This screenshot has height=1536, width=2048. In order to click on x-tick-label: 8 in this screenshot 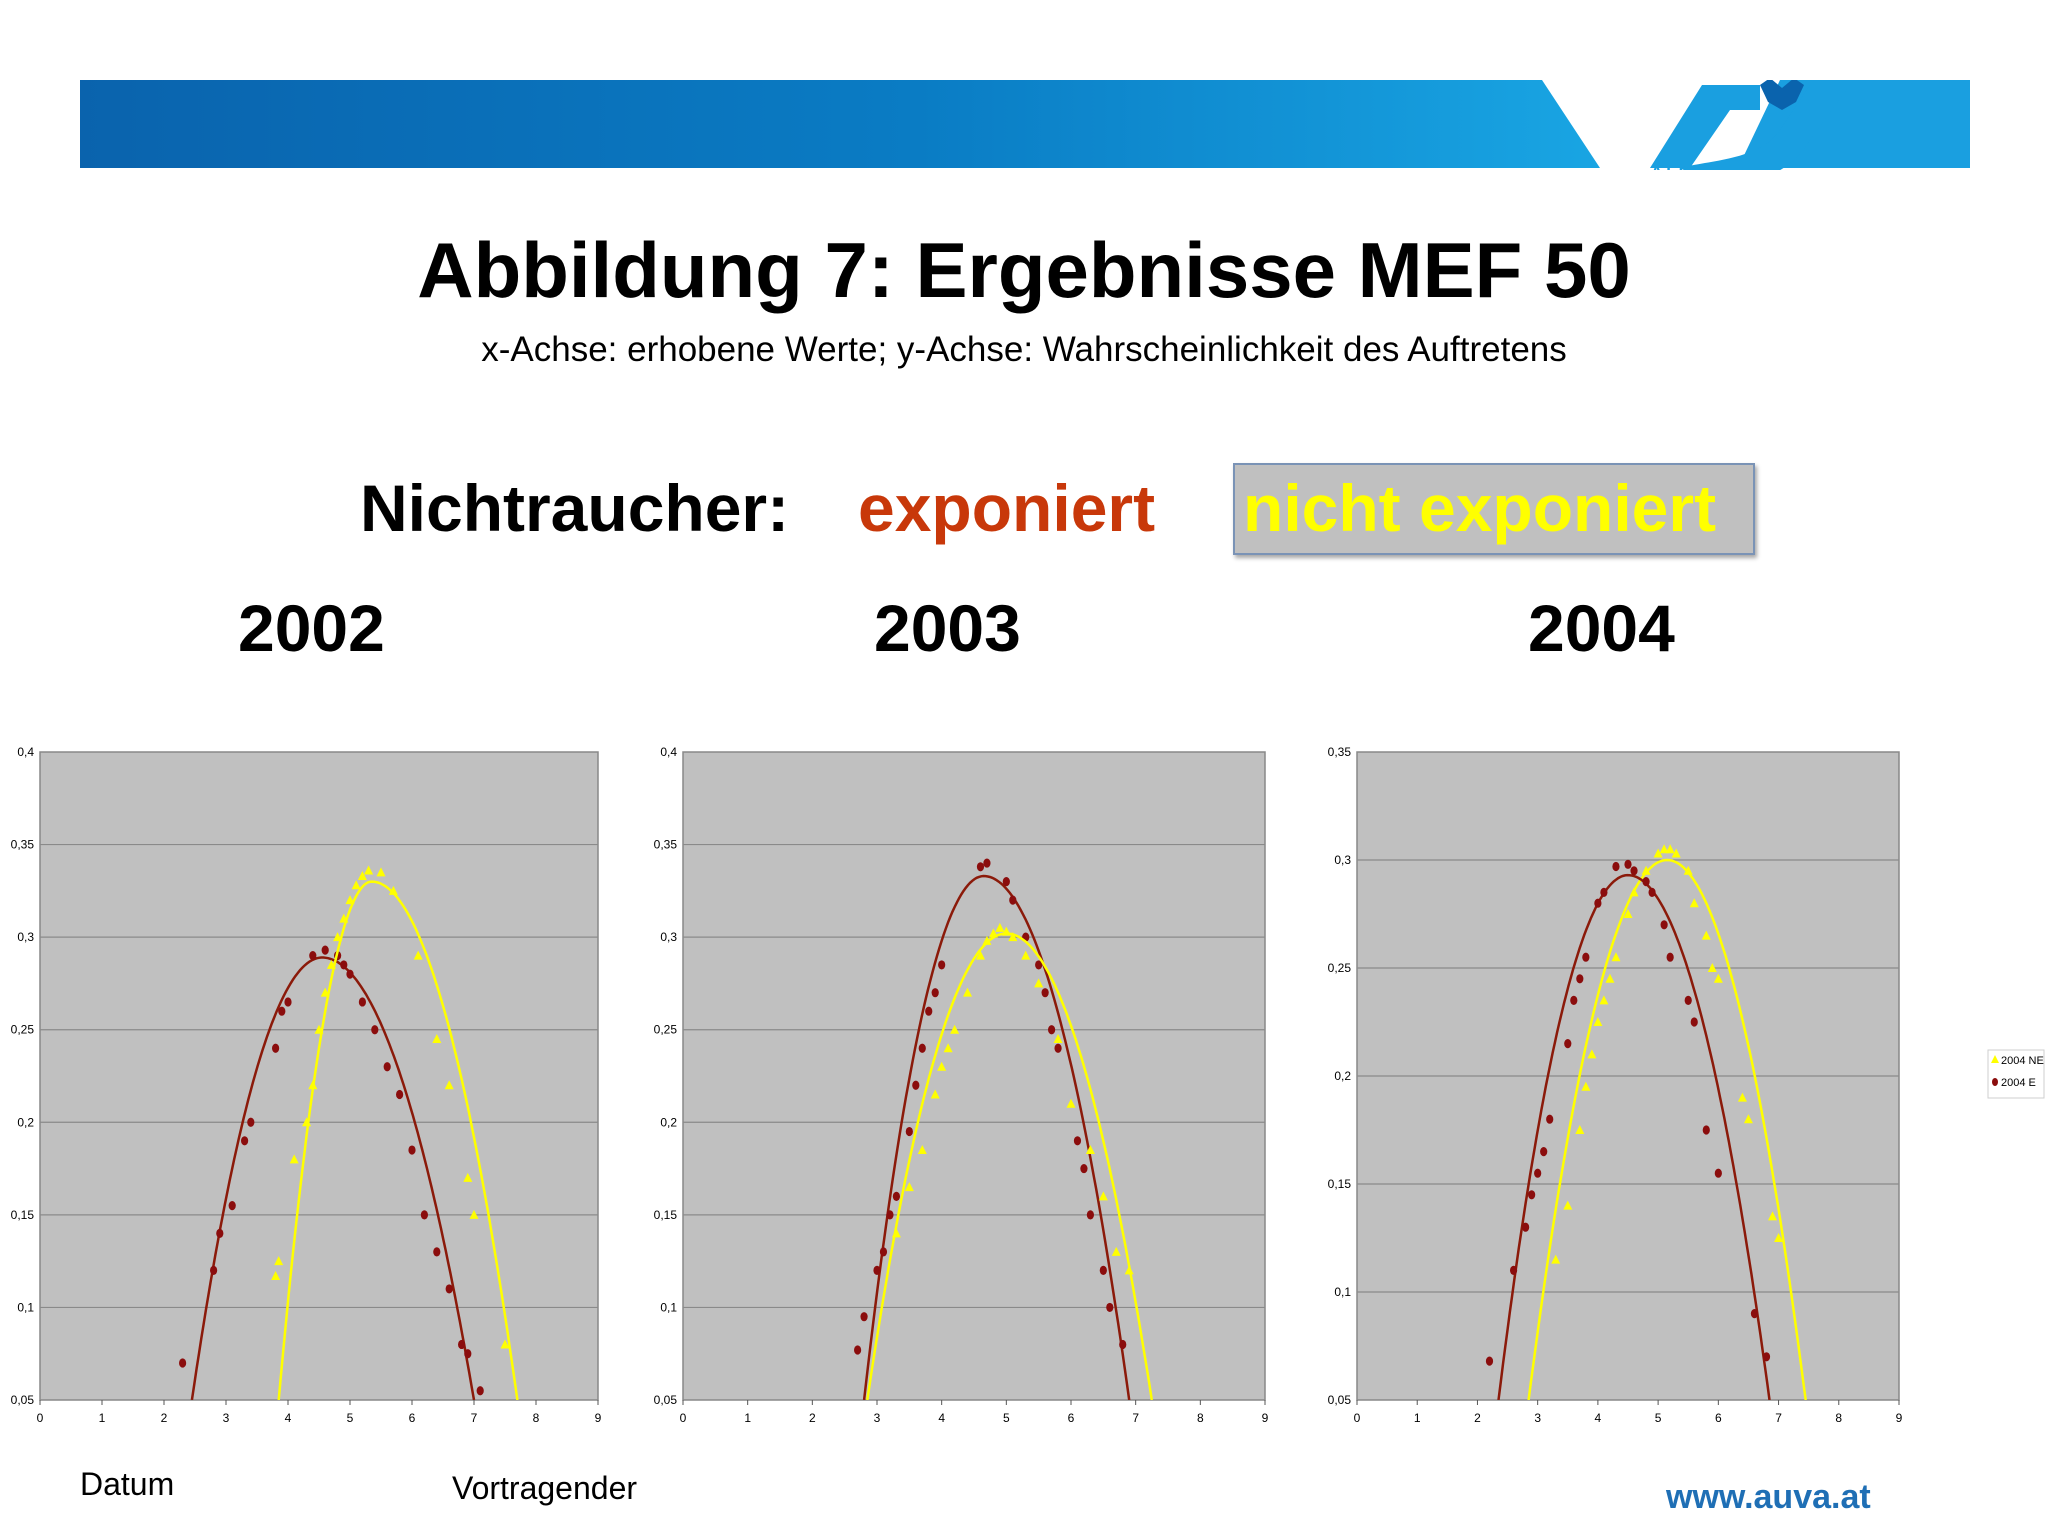, I will do `click(1200, 1418)`.